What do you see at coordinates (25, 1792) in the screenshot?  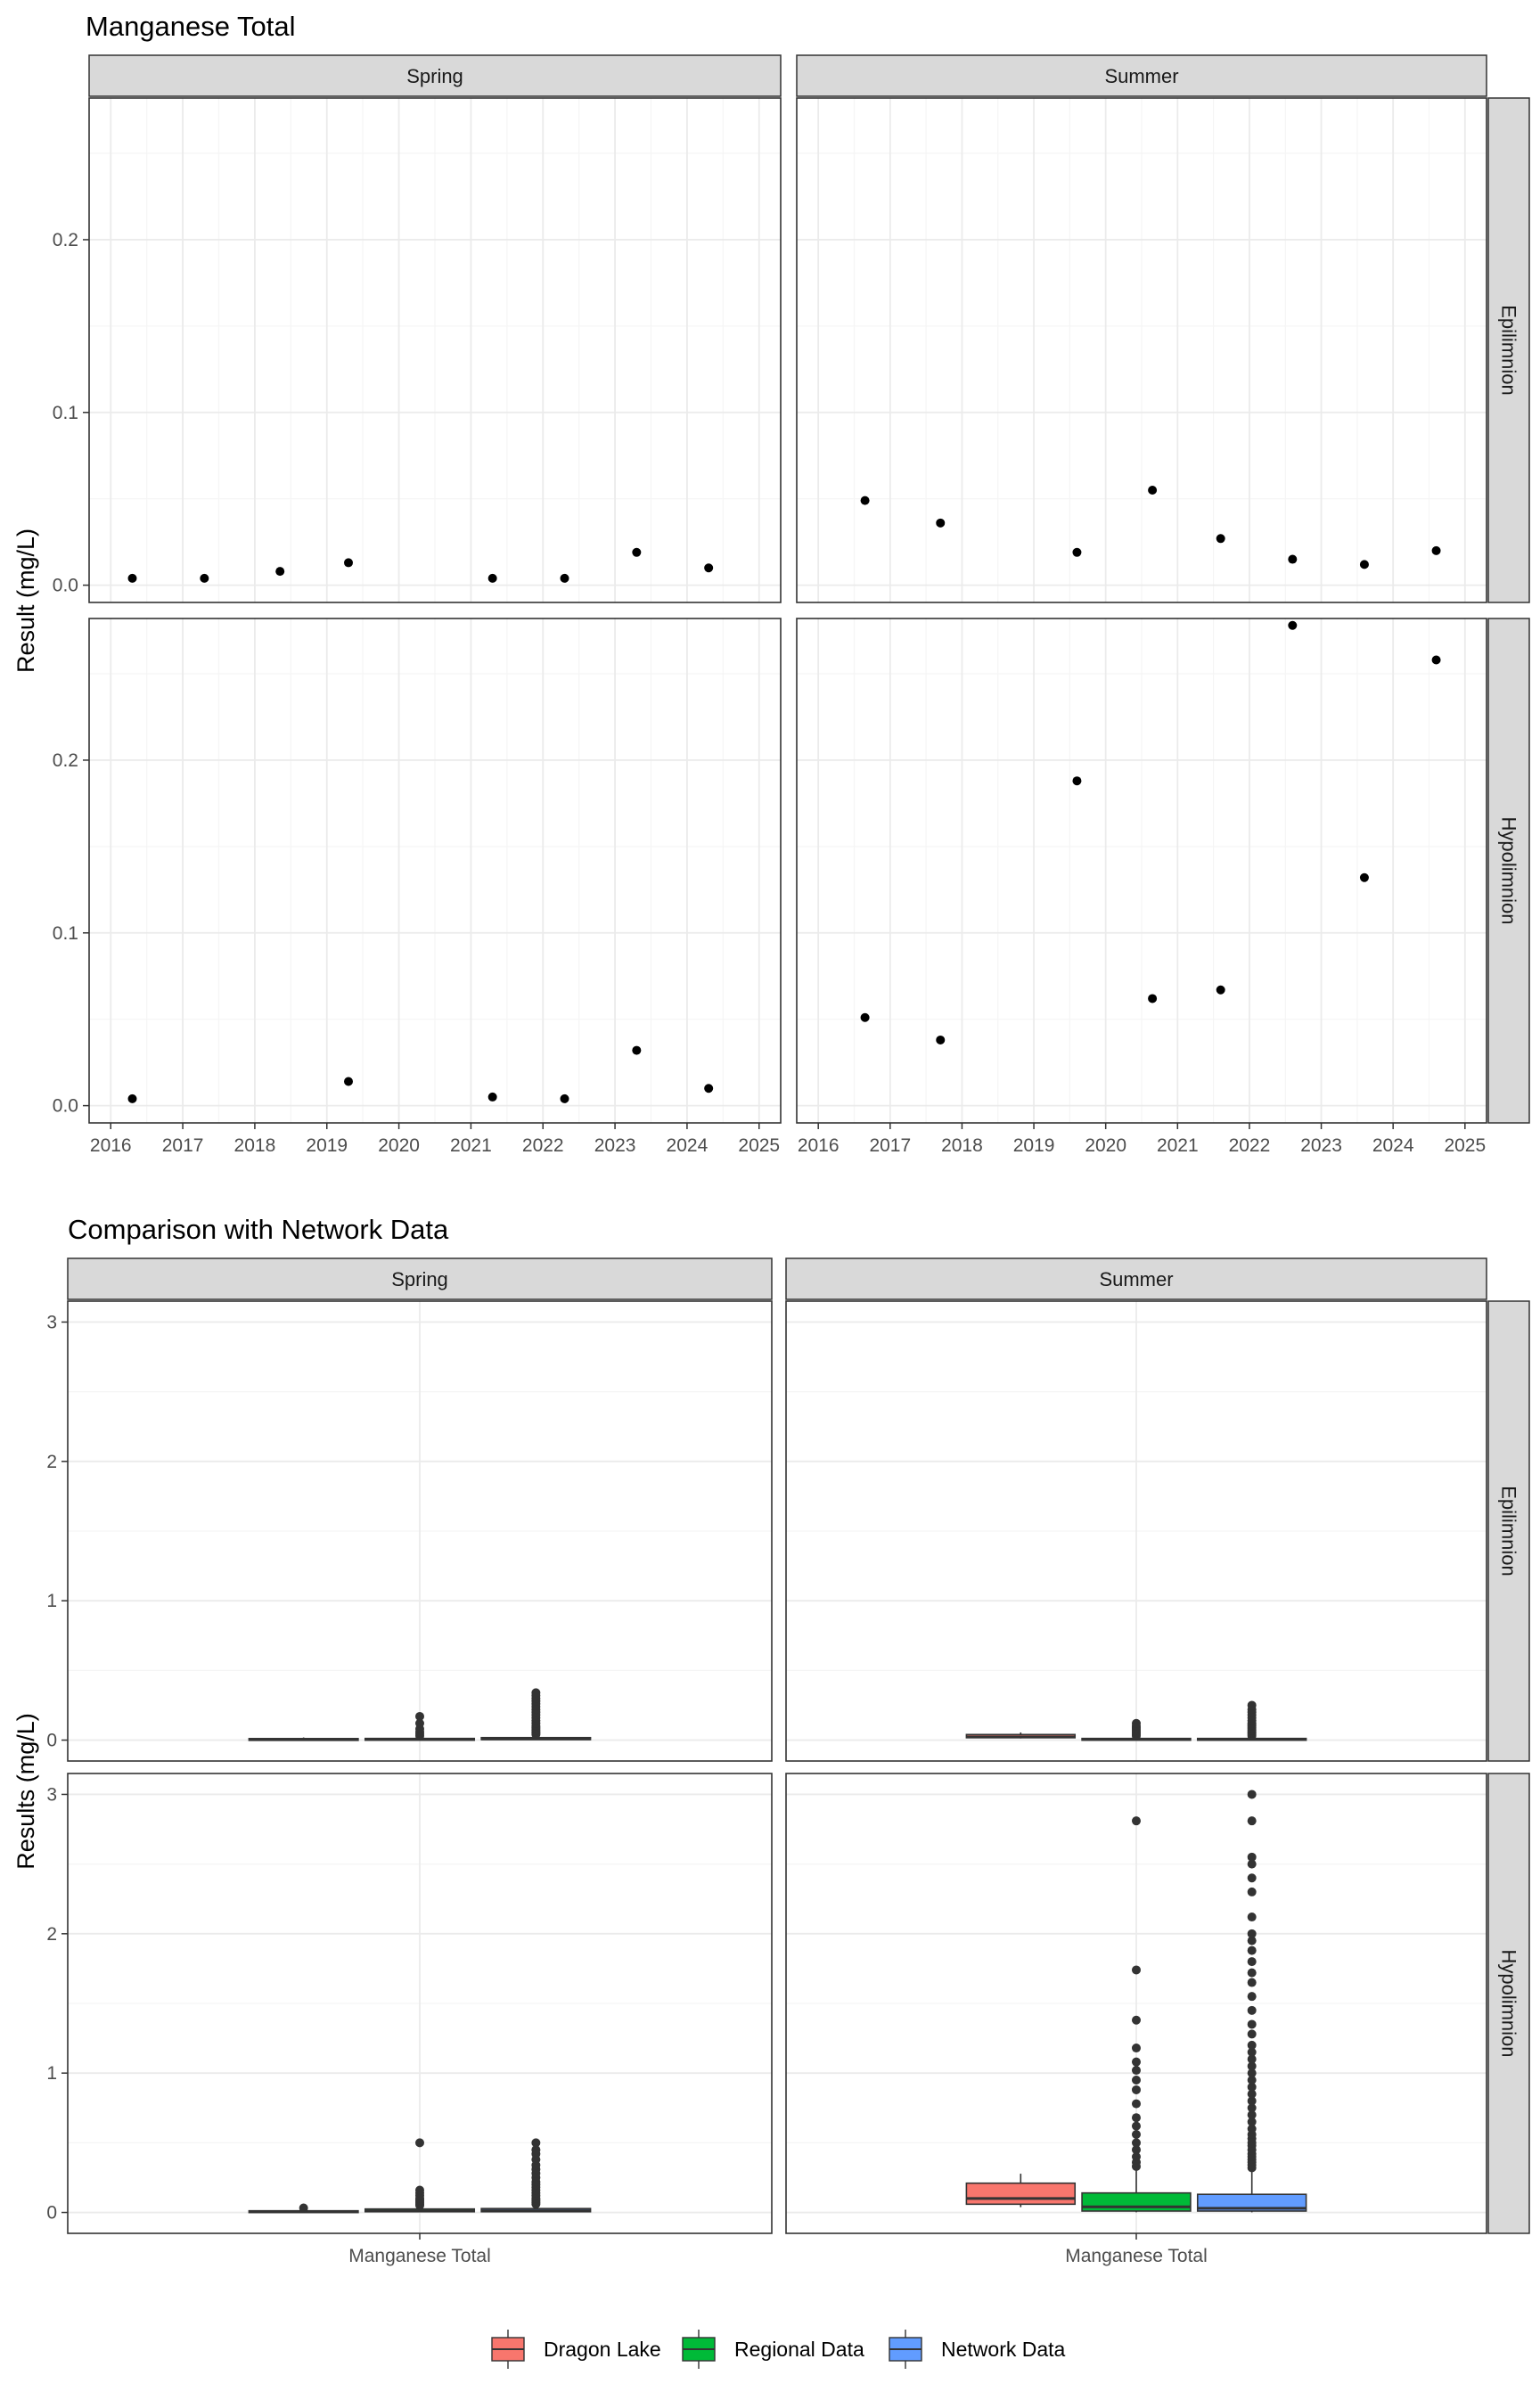 I see `y-axis-title: Results (mg/L)` at bounding box center [25, 1792].